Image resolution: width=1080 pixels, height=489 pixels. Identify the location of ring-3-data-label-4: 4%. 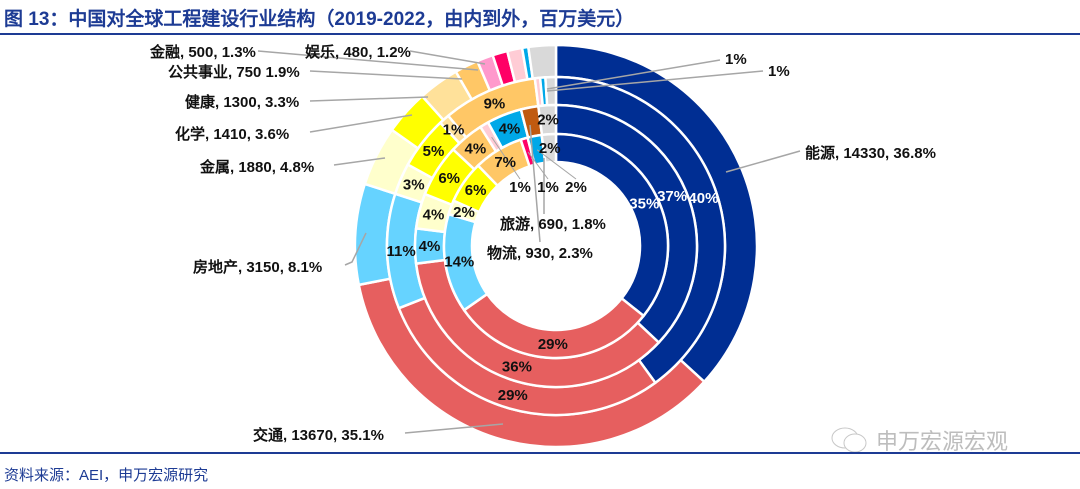
(434, 215).